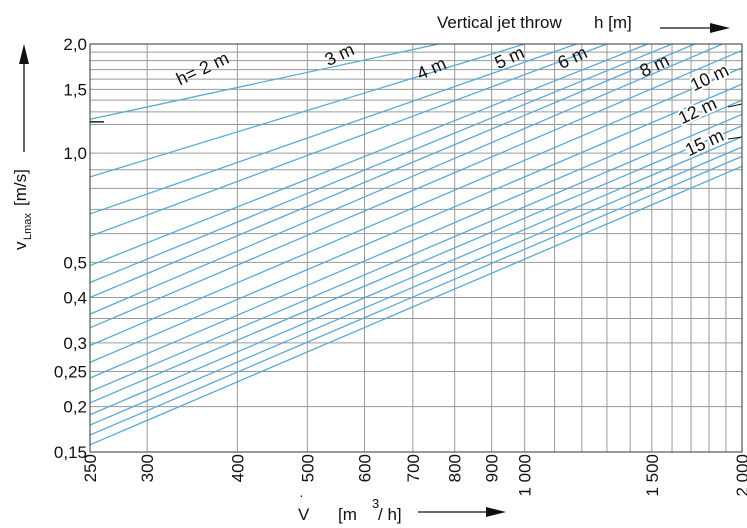 The height and width of the screenshot is (528, 747). Describe the element at coordinates (147, 468) in the screenshot. I see `x-tick-label: 300` at that location.